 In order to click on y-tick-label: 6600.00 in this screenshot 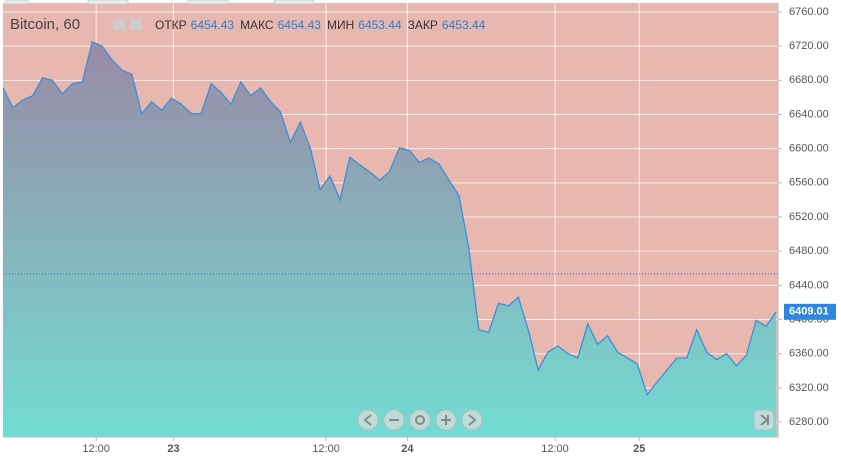, I will do `click(809, 149)`.